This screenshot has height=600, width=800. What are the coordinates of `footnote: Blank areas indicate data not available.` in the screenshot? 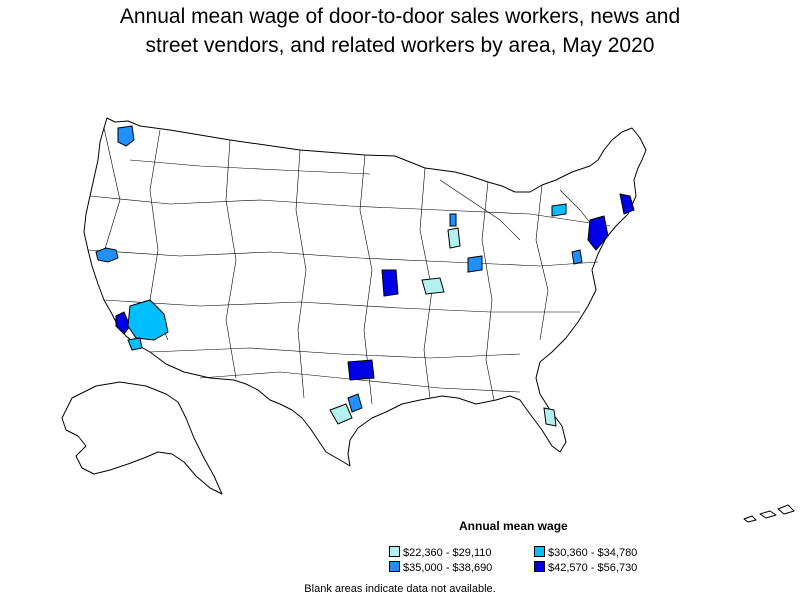 It's located at (400, 589).